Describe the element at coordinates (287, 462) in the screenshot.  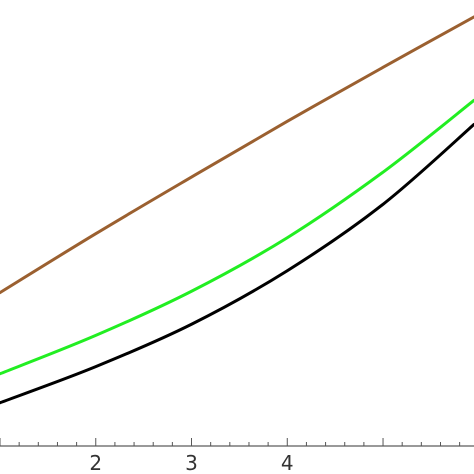
I see `x-tick-label: 4` at that location.